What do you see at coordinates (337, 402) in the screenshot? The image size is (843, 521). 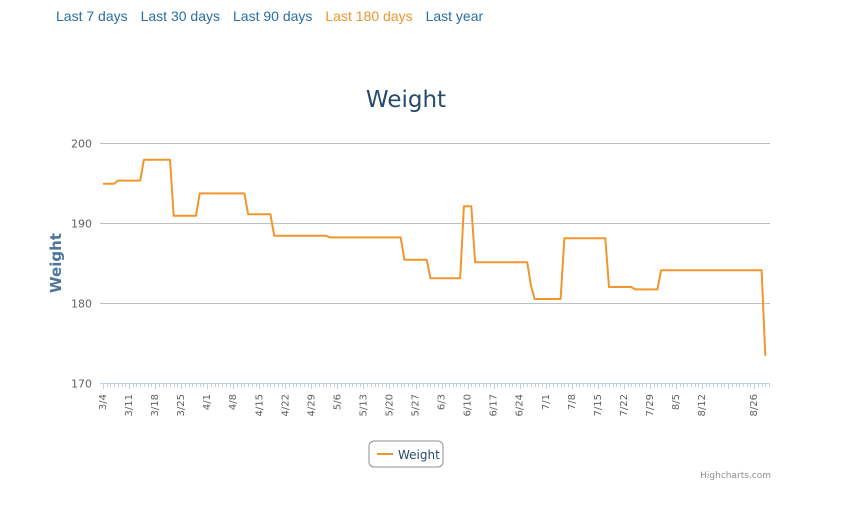 I see `x-tick-label: 5/6` at bounding box center [337, 402].